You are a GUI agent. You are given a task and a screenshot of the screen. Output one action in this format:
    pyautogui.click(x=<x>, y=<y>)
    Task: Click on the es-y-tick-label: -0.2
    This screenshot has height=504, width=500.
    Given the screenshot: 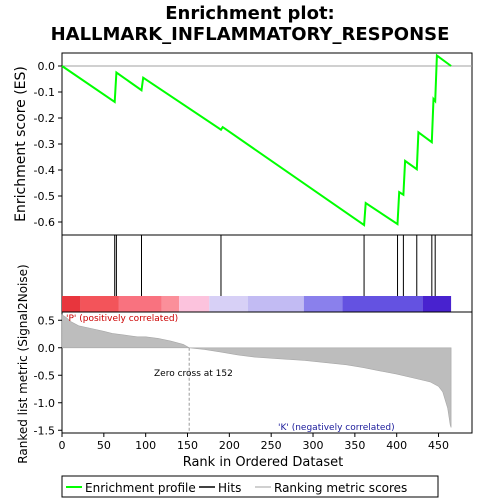 What is the action you would take?
    pyautogui.click(x=44, y=118)
    